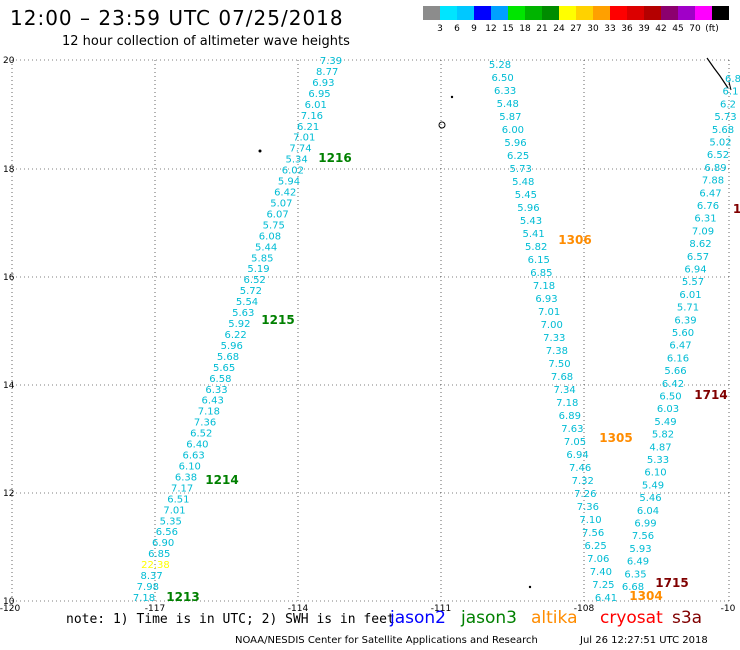 The width and height of the screenshot is (740, 650). What do you see at coordinates (536, 247) in the screenshot?
I see `altika-swh-value: 5.82` at bounding box center [536, 247].